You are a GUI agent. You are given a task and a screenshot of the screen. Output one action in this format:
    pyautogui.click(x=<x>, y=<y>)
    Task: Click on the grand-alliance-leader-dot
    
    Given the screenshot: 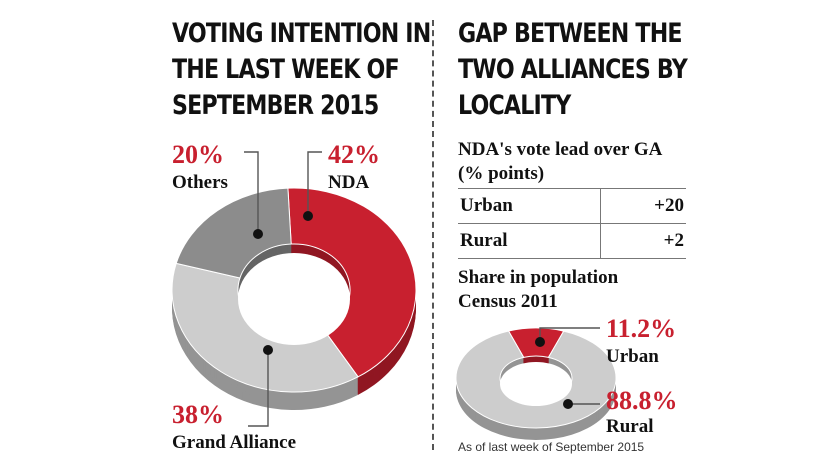 What is the action you would take?
    pyautogui.click(x=268, y=350)
    